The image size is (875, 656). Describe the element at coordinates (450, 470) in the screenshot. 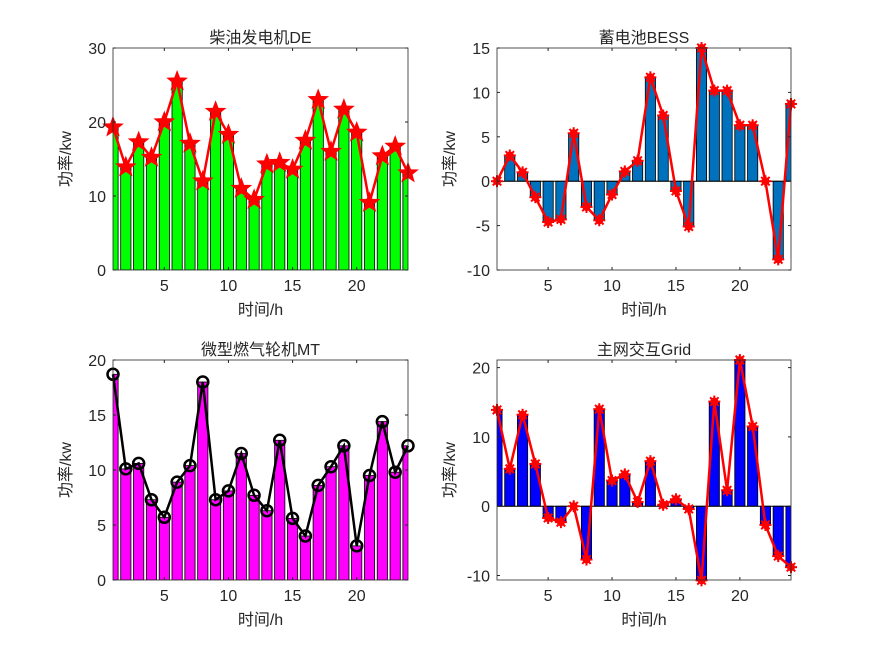

I see `y-axis-label: 功率/kw` at that location.